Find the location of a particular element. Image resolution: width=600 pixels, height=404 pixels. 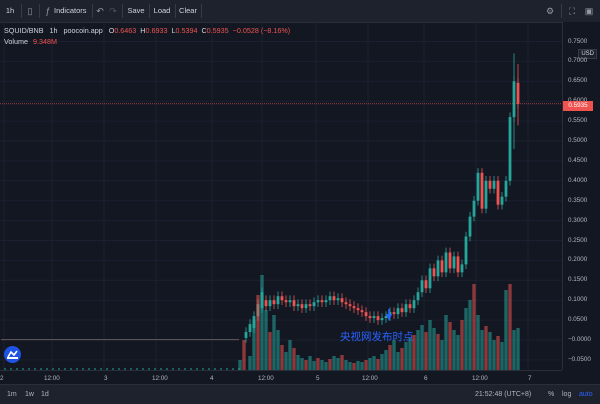

chart-type-icon: ▯ is located at coordinates (30, 11).